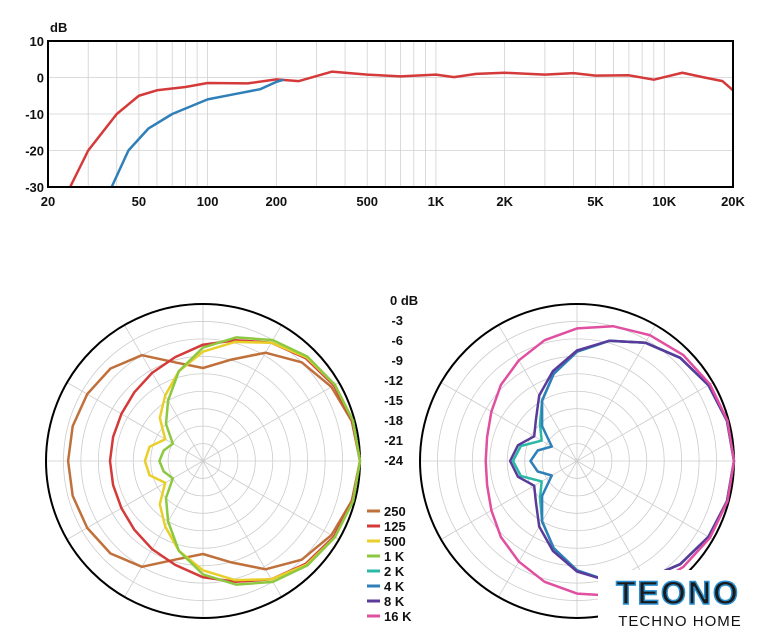 This screenshot has height=640, width=765. What do you see at coordinates (395, 541) in the screenshot?
I see `legend-label: 500` at bounding box center [395, 541].